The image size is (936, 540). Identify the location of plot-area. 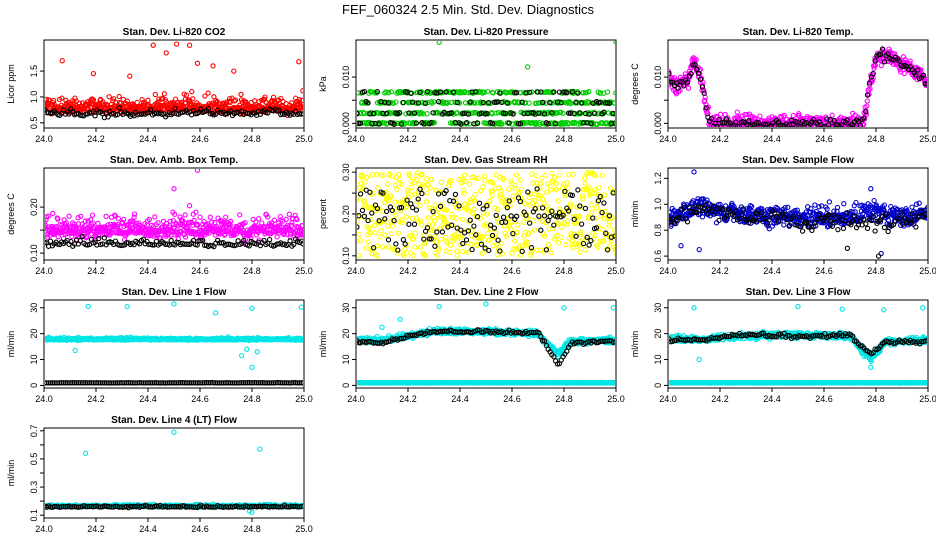
(486, 214).